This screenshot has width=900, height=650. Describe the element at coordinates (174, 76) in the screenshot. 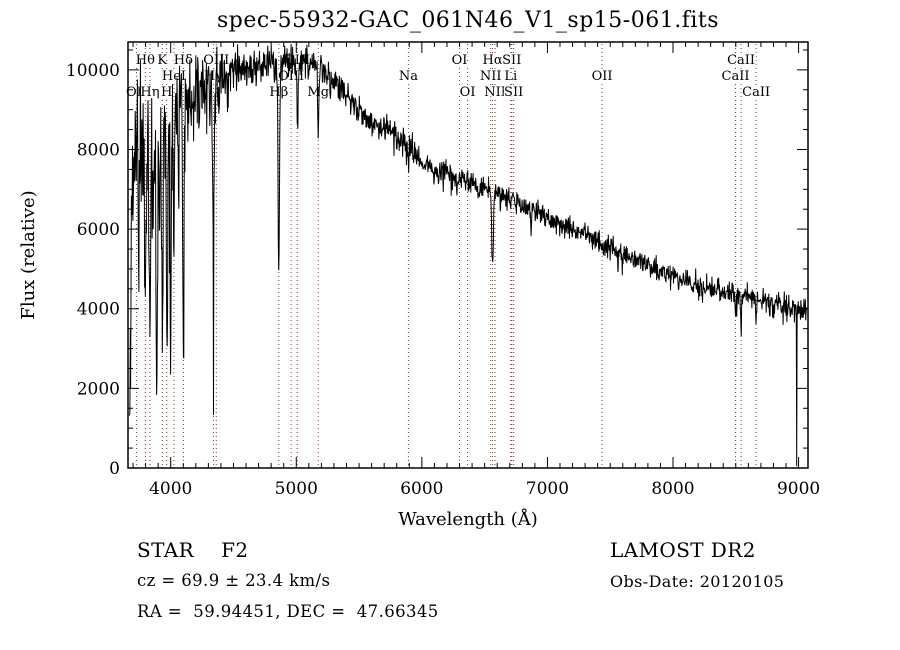

I see `line-marker-label: HeI` at that location.